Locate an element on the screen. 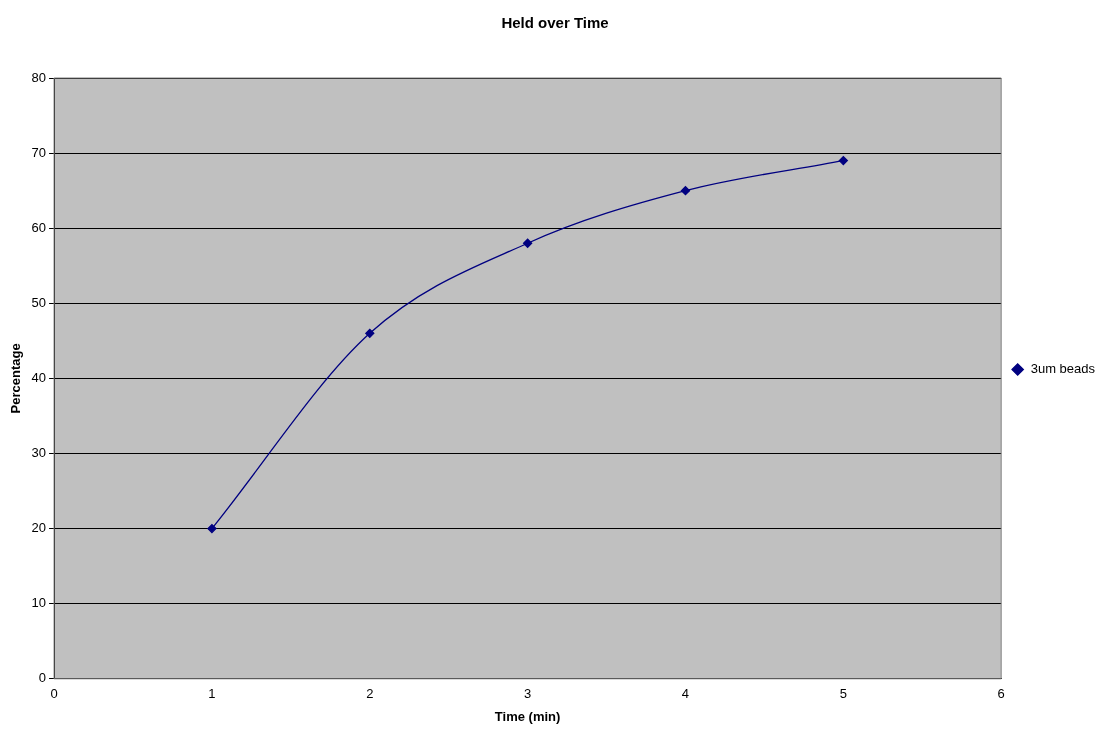 The image size is (1107, 734). y-tick-label: 50 is located at coordinates (39, 302).